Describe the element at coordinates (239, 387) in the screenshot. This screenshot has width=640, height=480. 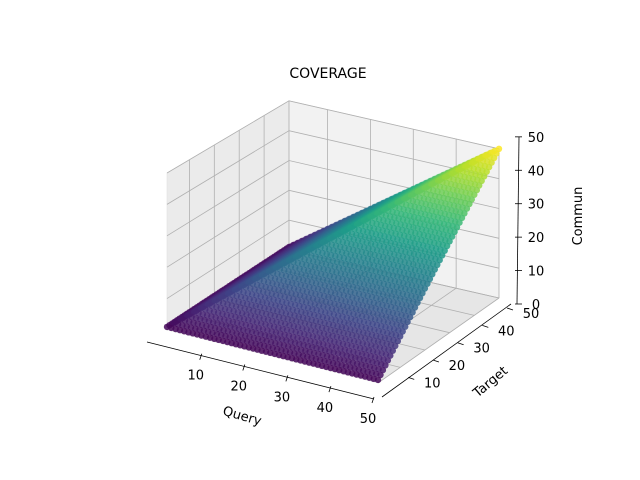
I see `x-tick-label: 20` at that location.